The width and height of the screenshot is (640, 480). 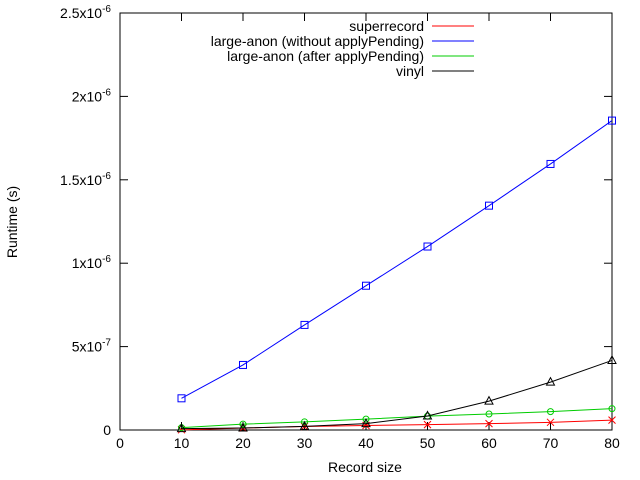 I want to click on y-tick-label: 1x10⁻⁶, so click(x=92, y=262).